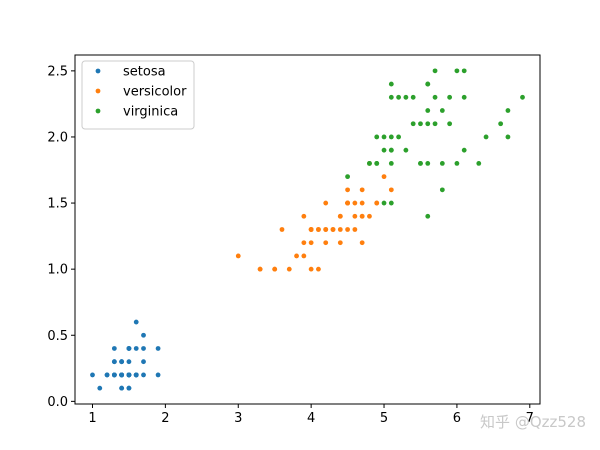 The image size is (600, 450). What do you see at coordinates (155, 92) in the screenshot?
I see `legend-label: versicolor` at bounding box center [155, 92].